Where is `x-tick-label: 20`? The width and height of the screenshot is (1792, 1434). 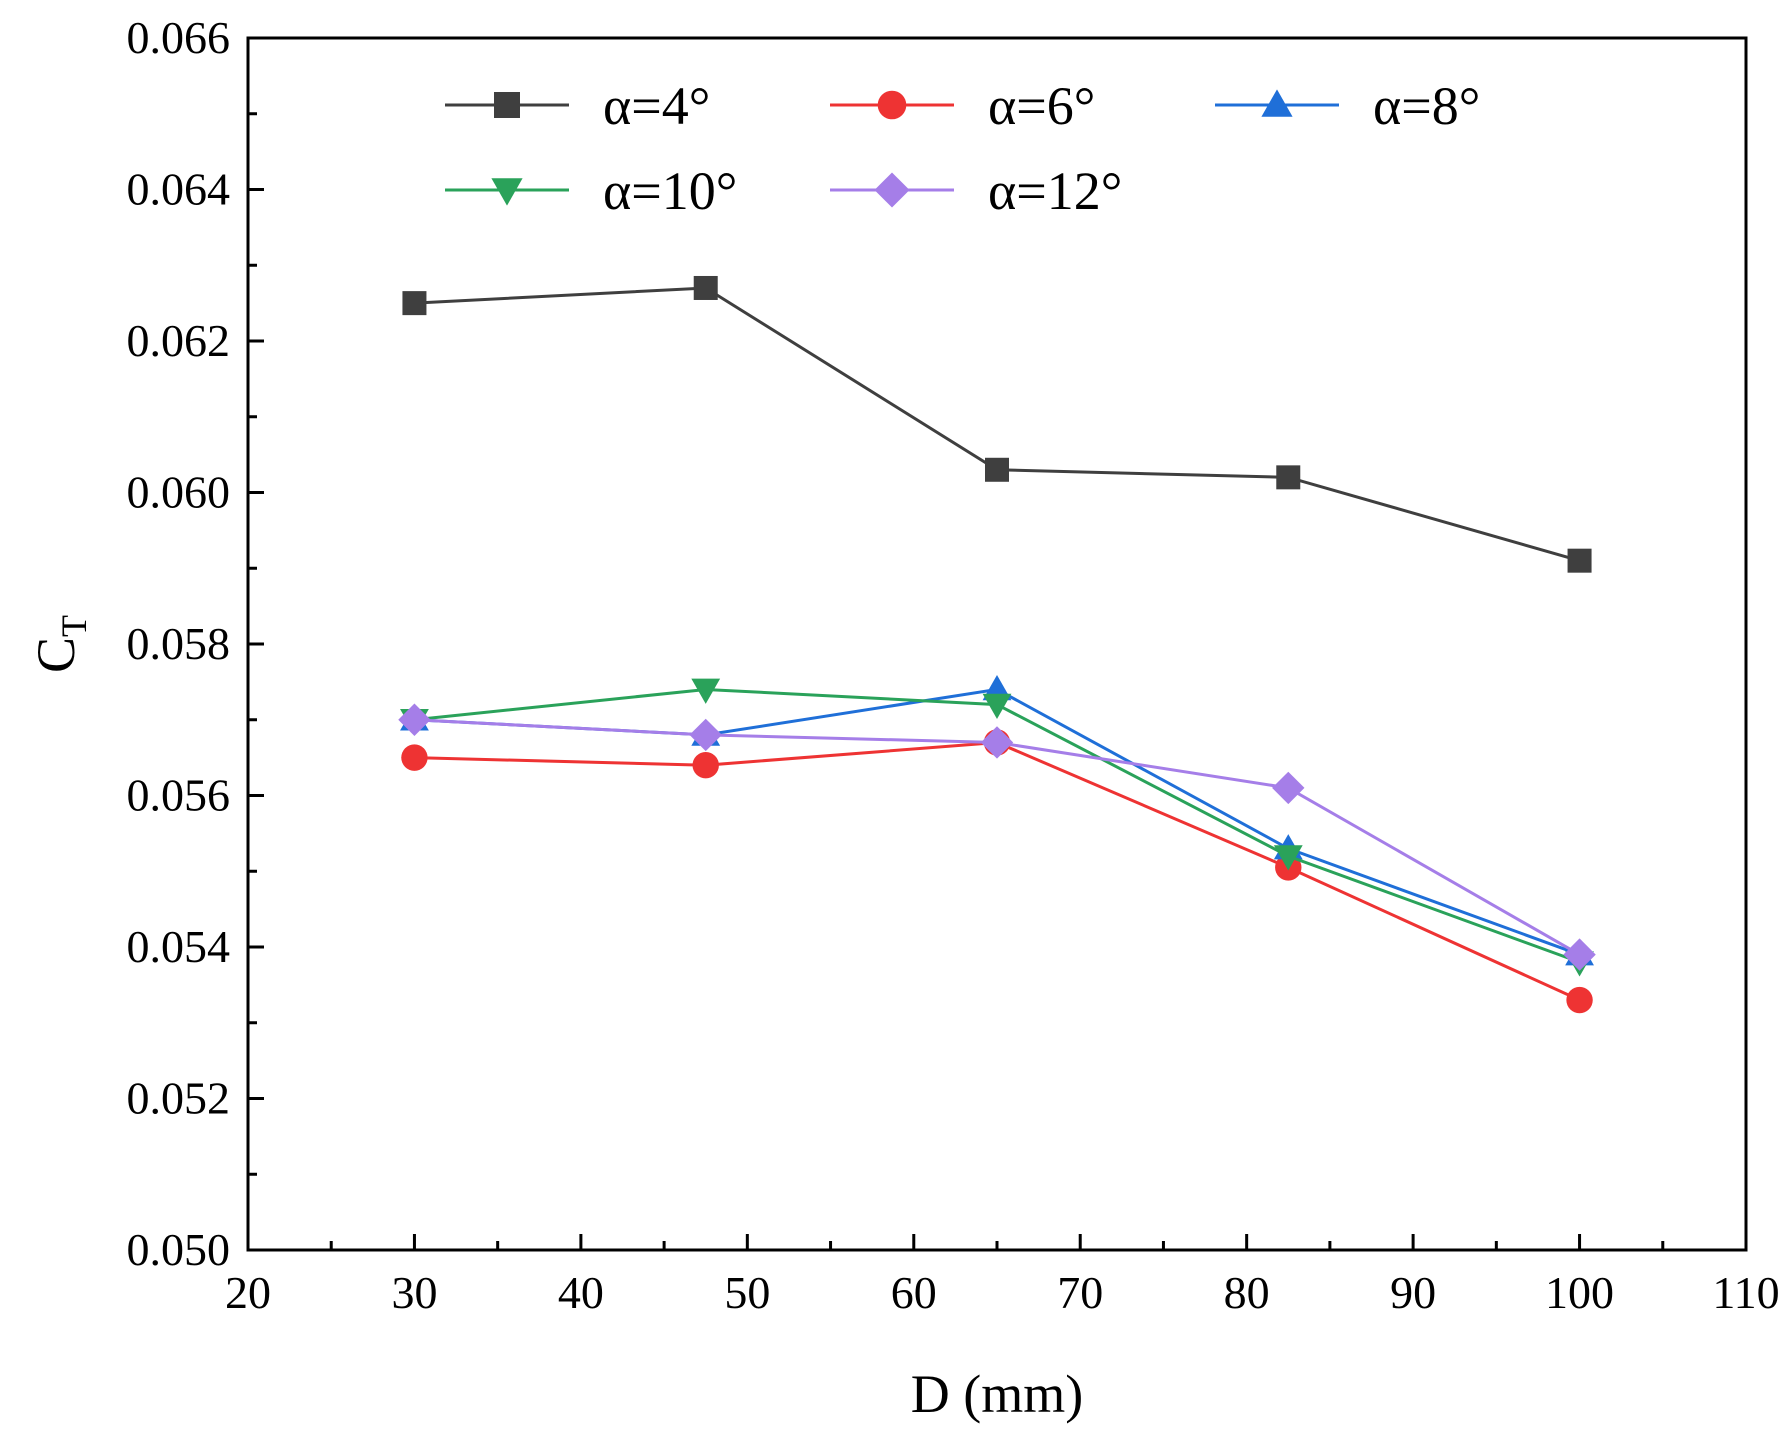 x-tick-label: 20 is located at coordinates (248, 1292).